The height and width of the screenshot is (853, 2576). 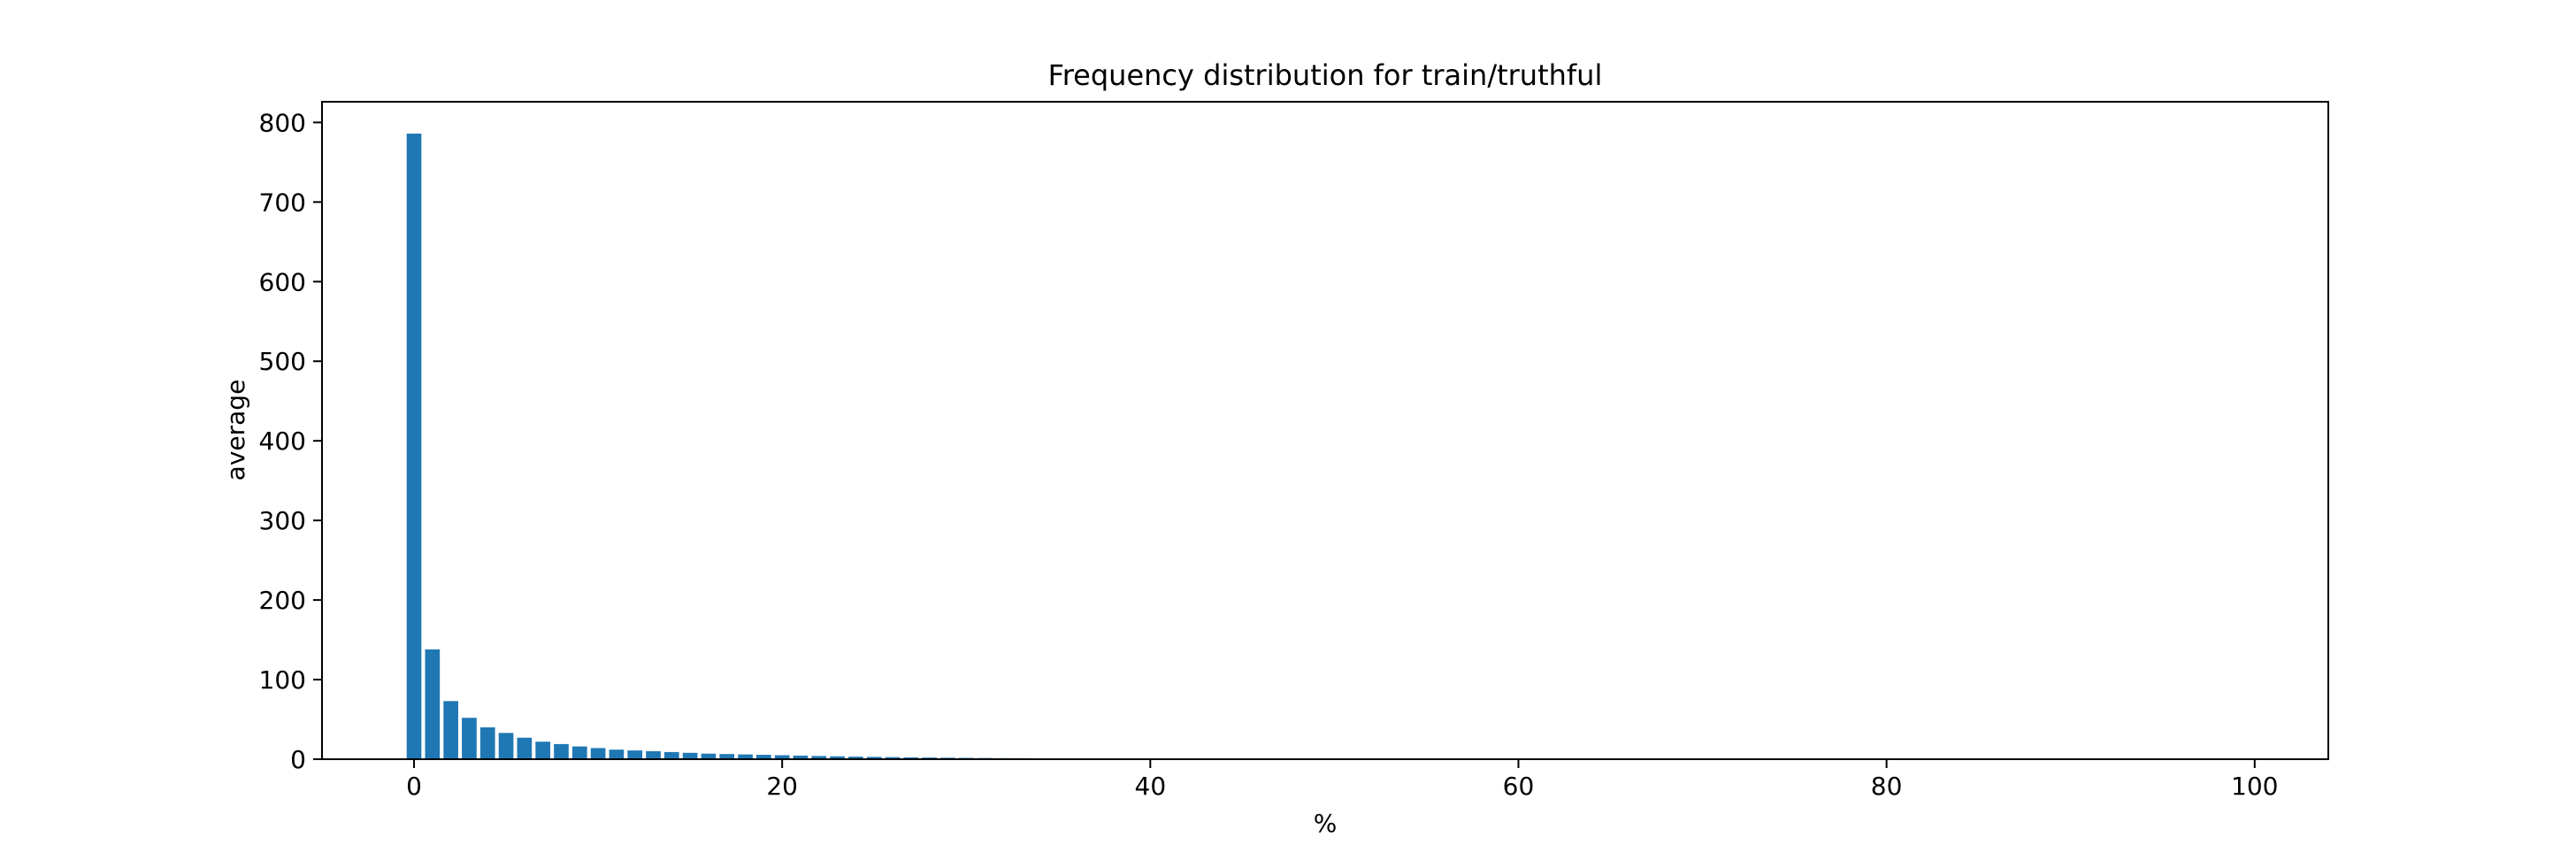 What do you see at coordinates (282, 680) in the screenshot?
I see `y-tick-label: 100` at bounding box center [282, 680].